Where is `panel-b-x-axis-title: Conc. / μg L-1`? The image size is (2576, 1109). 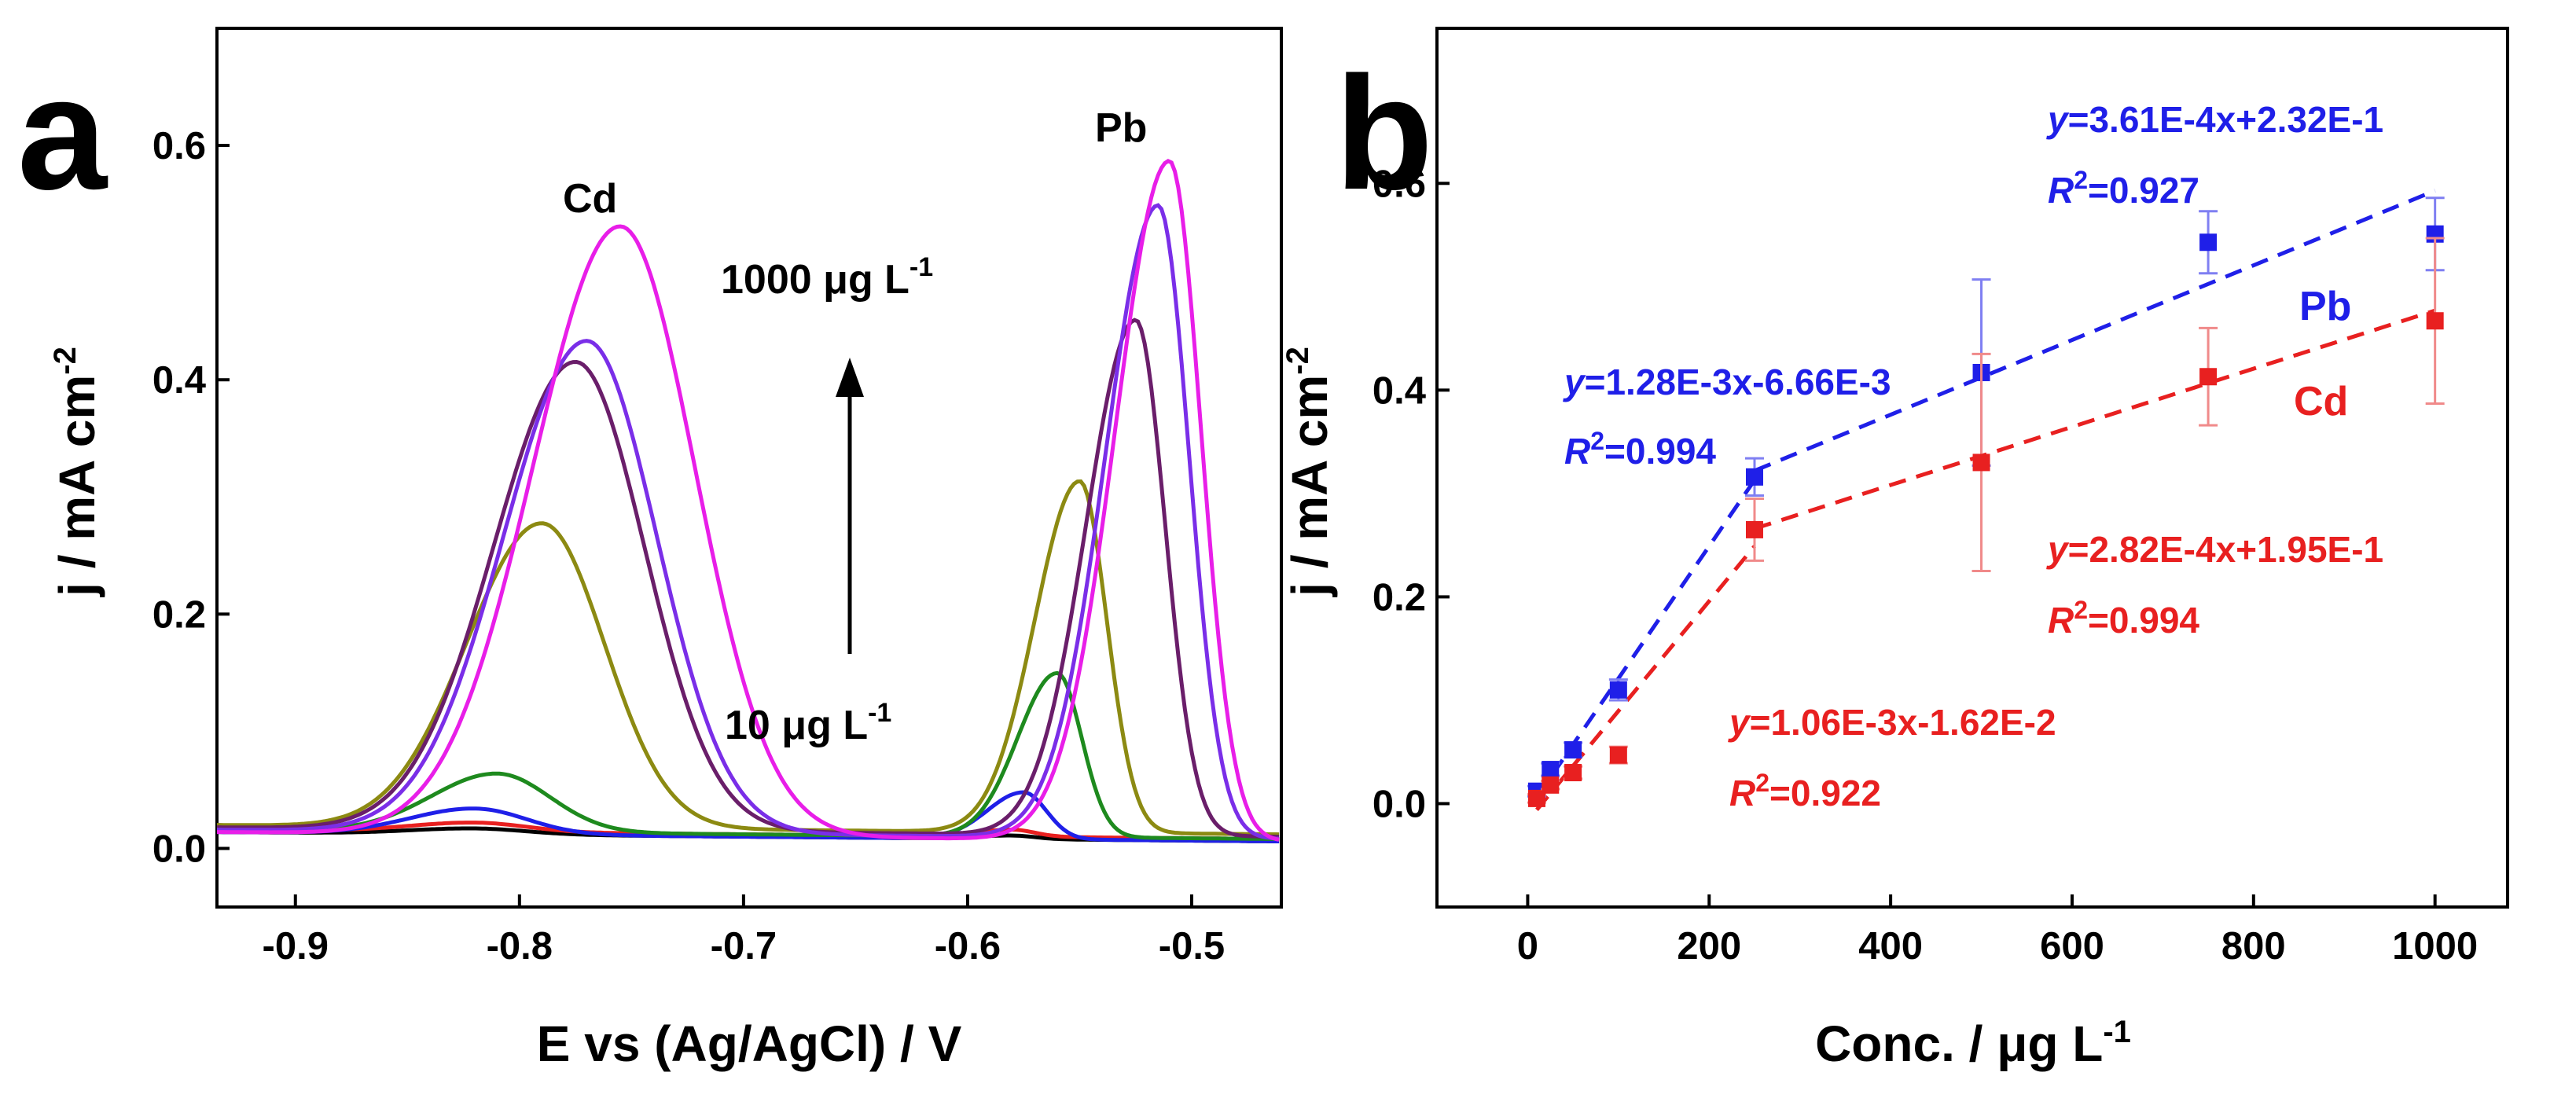
panel-b-x-axis-title: Conc. / μg L-1 is located at coordinates (1973, 1043).